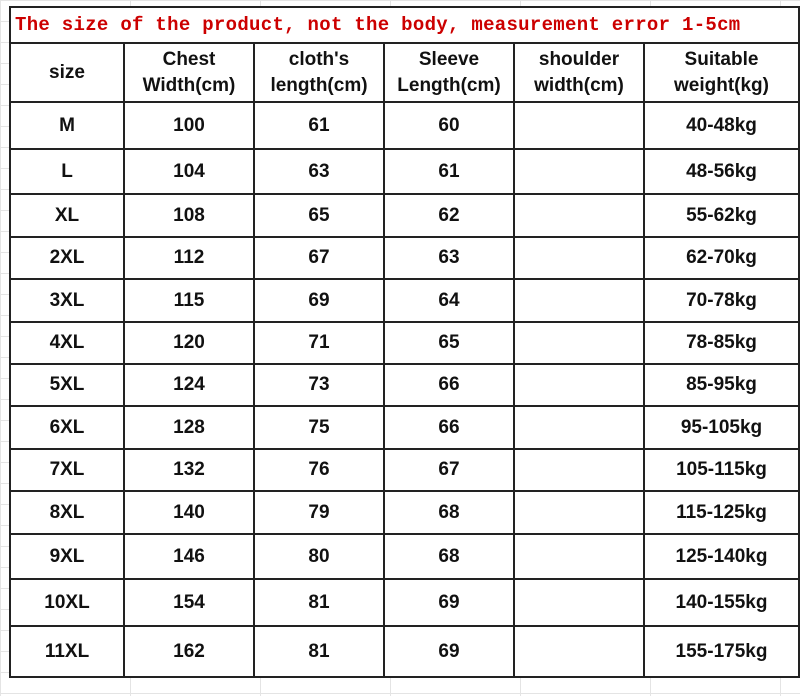 This screenshot has width=800, height=696. What do you see at coordinates (67, 258) in the screenshot?
I see `table-cell: 2XL` at bounding box center [67, 258].